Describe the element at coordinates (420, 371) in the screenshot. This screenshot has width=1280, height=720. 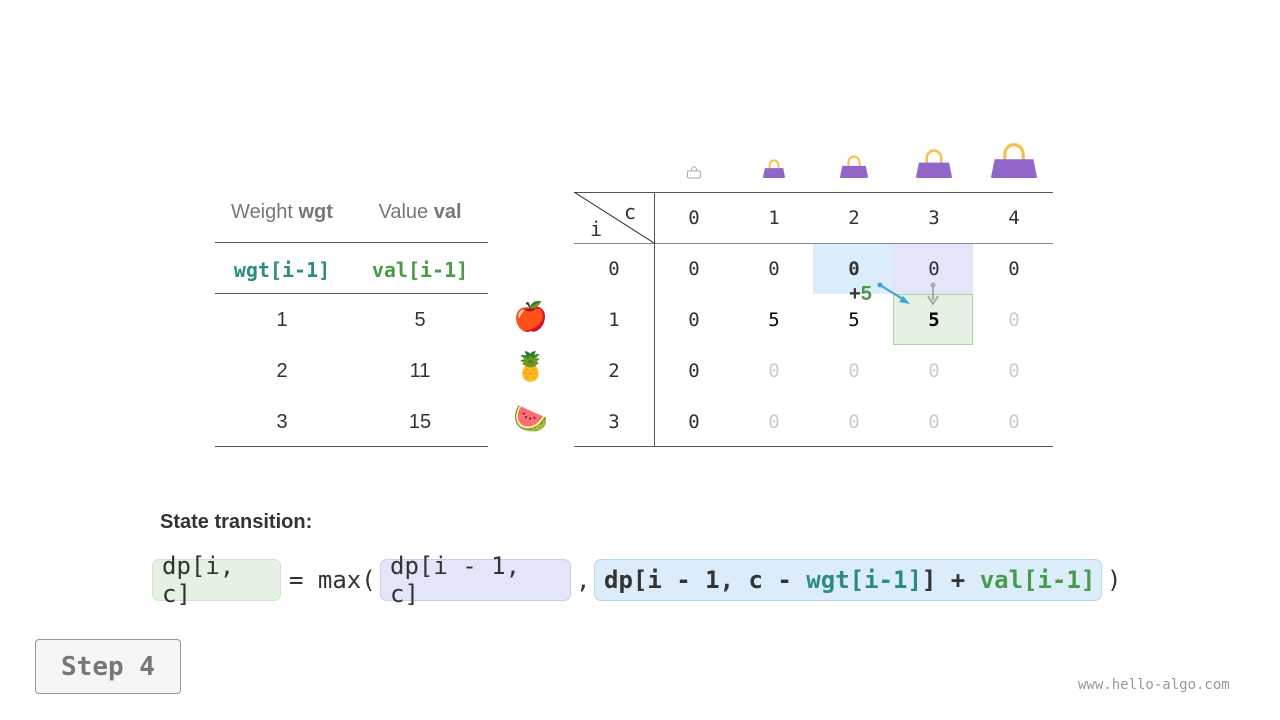
I see `val-cell: 11` at that location.